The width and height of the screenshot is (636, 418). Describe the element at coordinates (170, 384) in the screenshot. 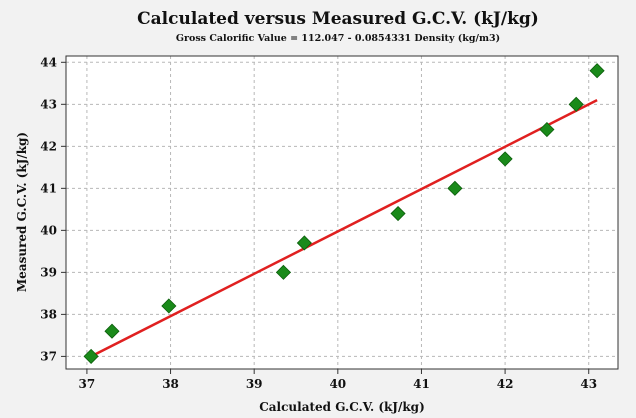

I see `x-tick-label: 38` at that location.